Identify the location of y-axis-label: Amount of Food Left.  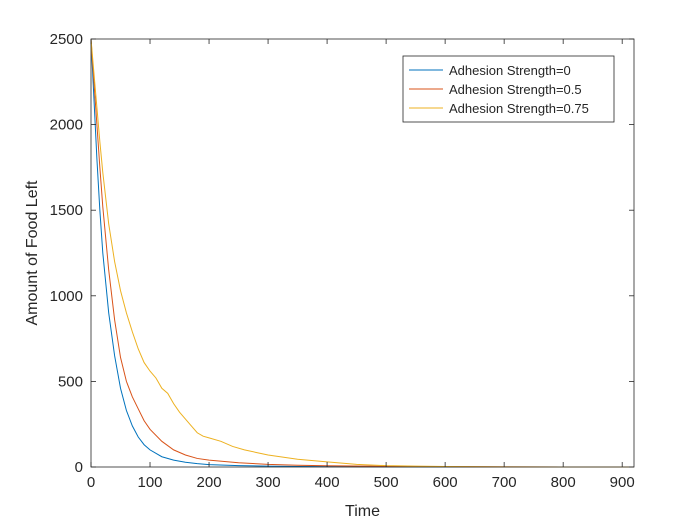
(32, 253).